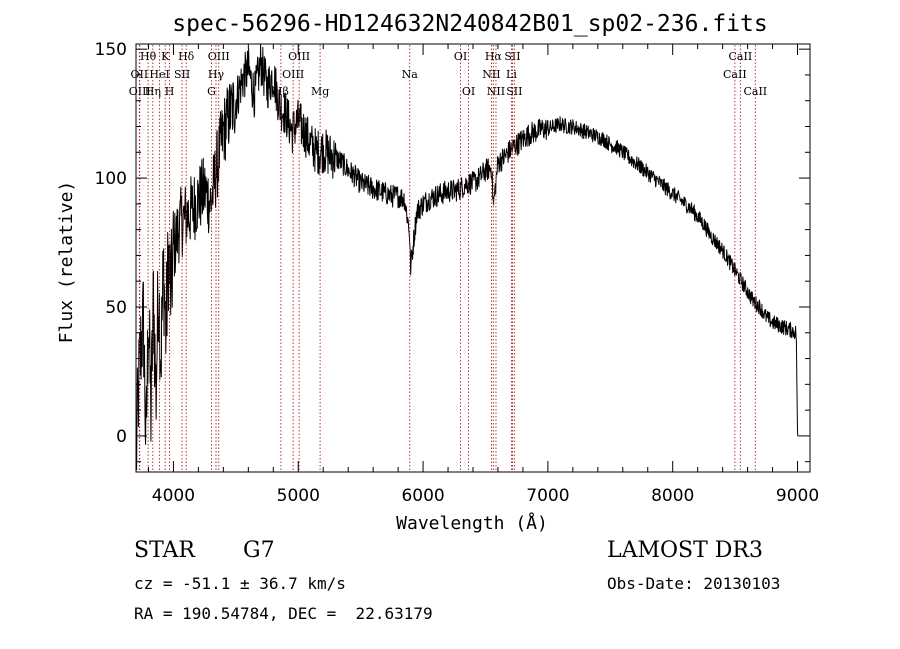 Image resolution: width=900 pixels, height=649 pixels. What do you see at coordinates (735, 74) in the screenshot?
I see `line-label-26: CaII` at bounding box center [735, 74].